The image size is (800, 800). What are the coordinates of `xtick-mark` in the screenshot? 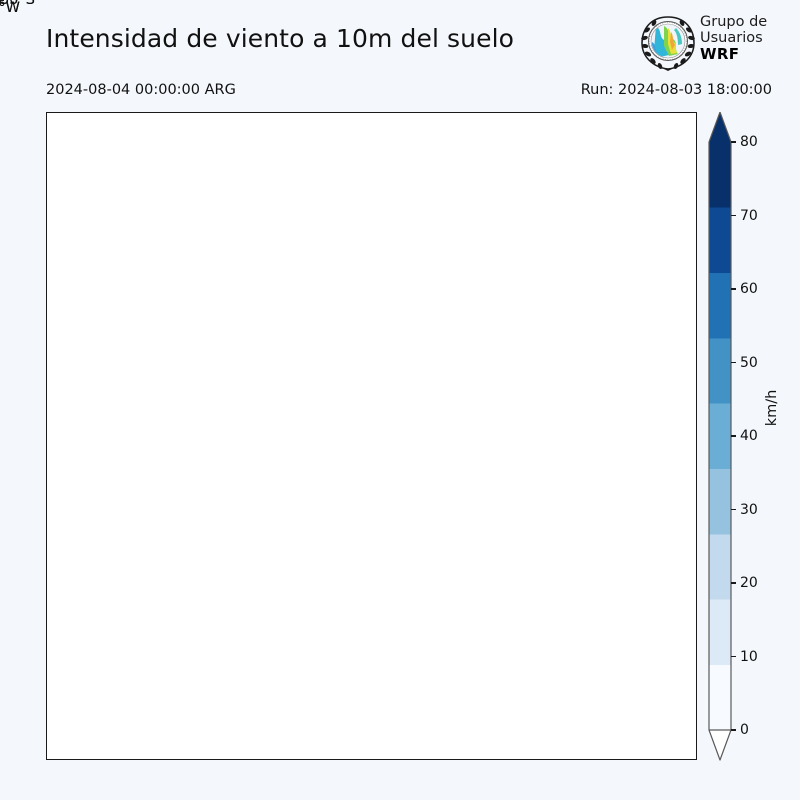 It's located at (1, 2).